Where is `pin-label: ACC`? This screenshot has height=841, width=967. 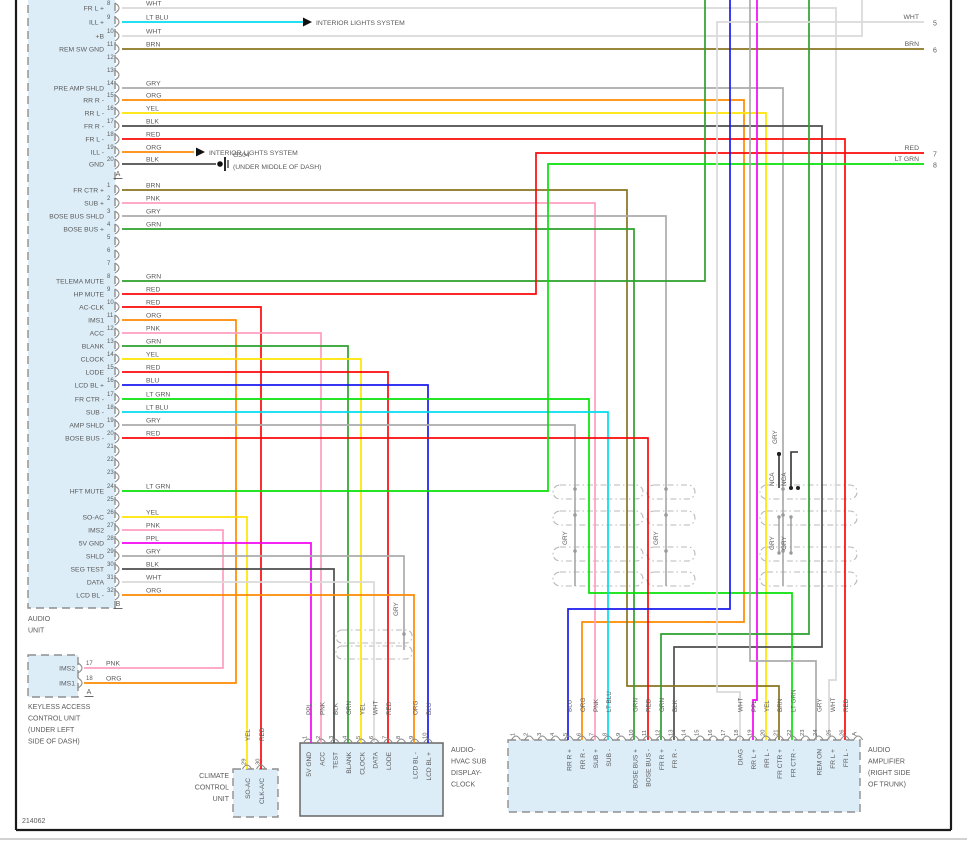
pin-label: ACC is located at coordinates (322, 759).